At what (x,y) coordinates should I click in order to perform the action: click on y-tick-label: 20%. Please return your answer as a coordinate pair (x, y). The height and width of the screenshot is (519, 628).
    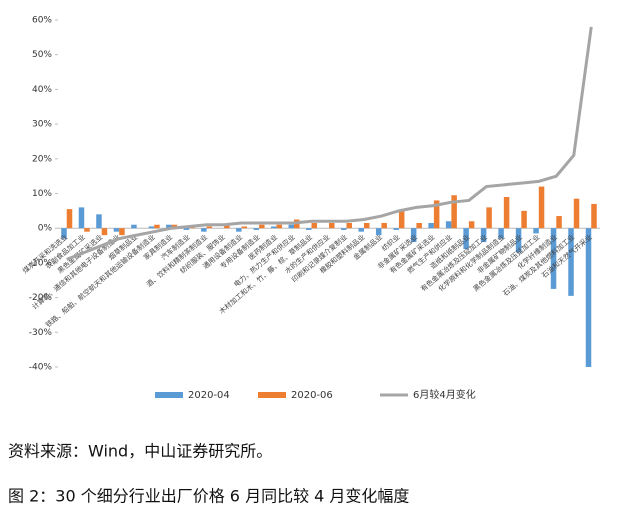
    Looking at the image, I should click on (42, 159).